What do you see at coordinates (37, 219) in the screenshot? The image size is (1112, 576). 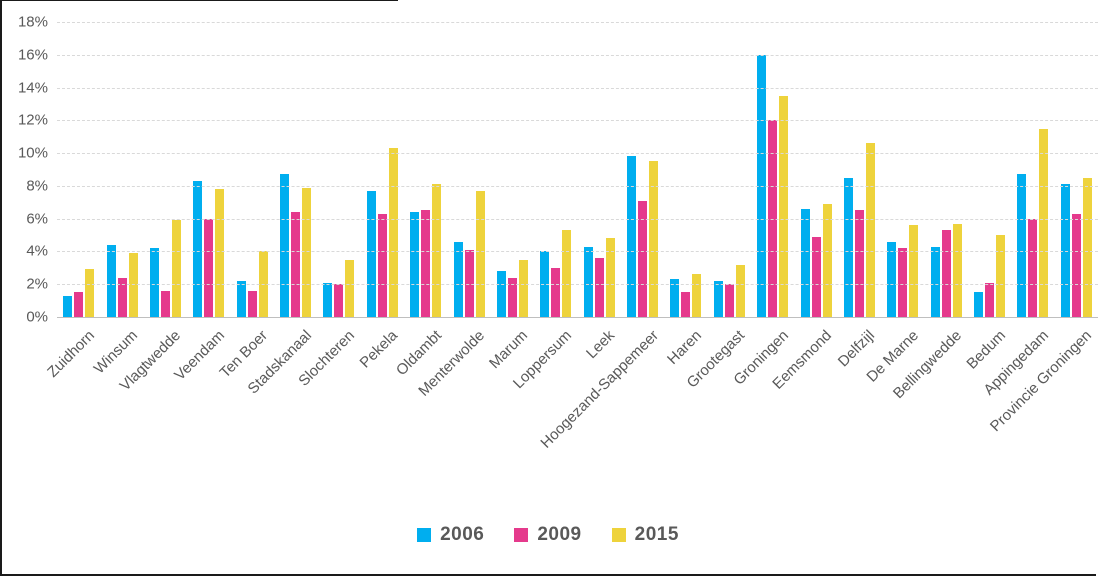 I see `y-axis-tick-label: 6%` at bounding box center [37, 219].